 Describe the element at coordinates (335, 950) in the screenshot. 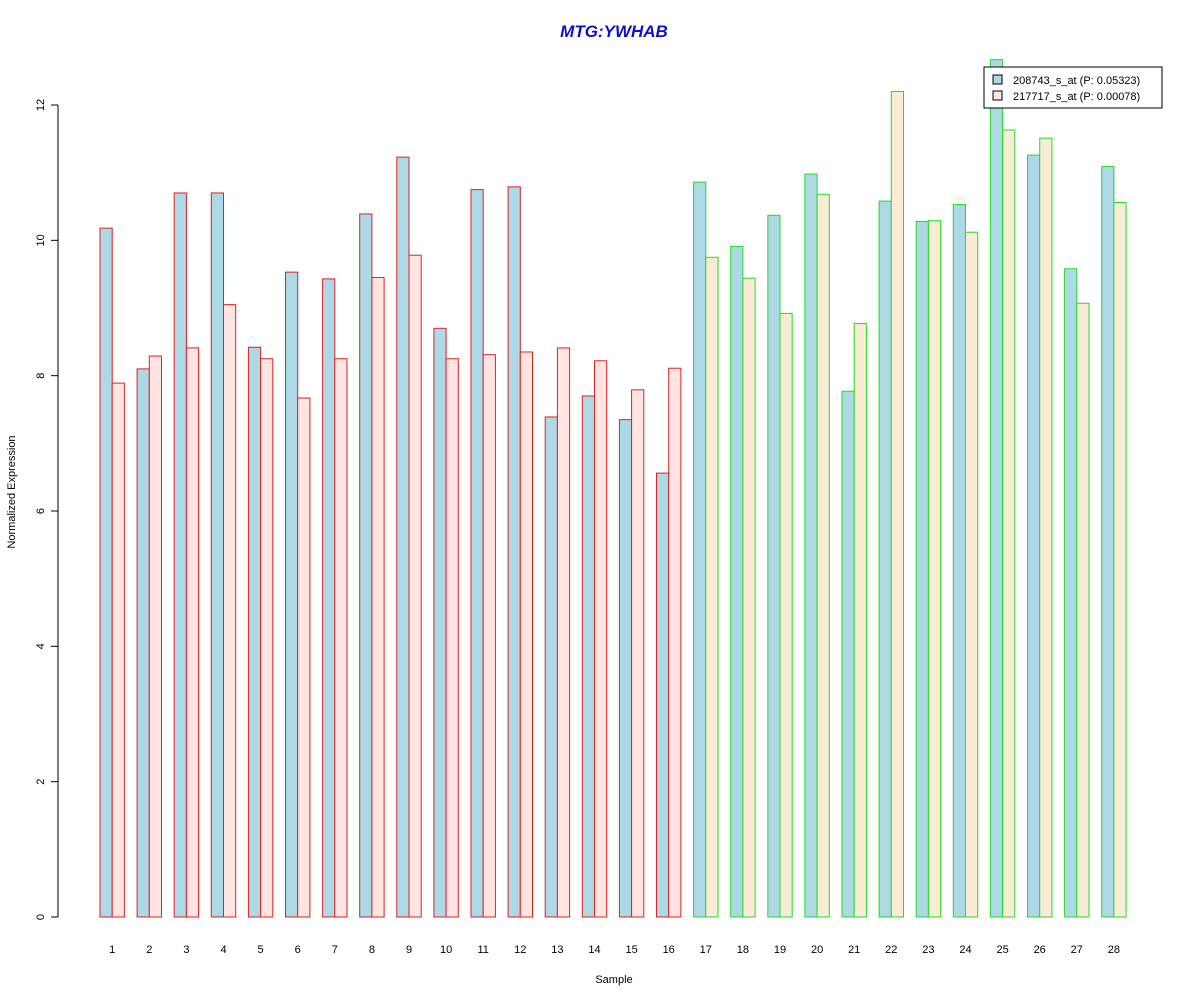

I see `x-tick-label: 7` at that location.